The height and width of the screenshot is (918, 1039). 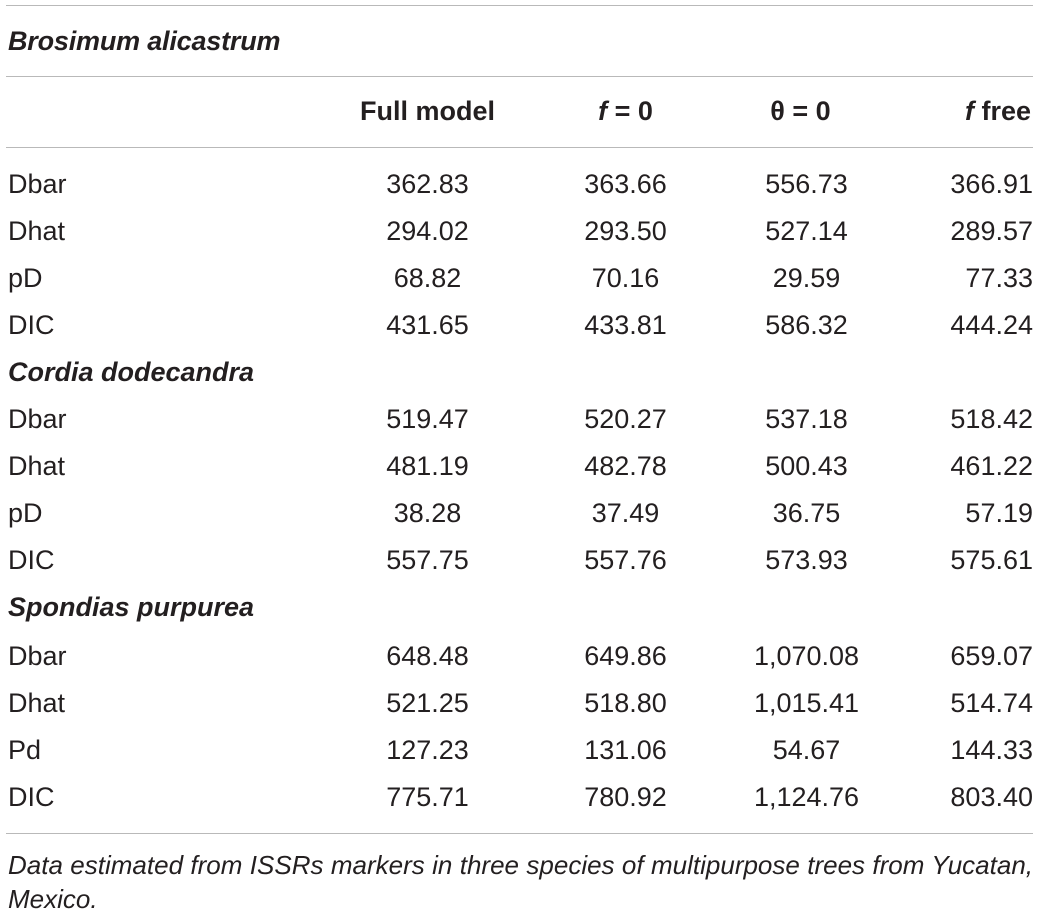 What do you see at coordinates (625, 419) in the screenshot?
I see `cell-f-zero: 520.27` at bounding box center [625, 419].